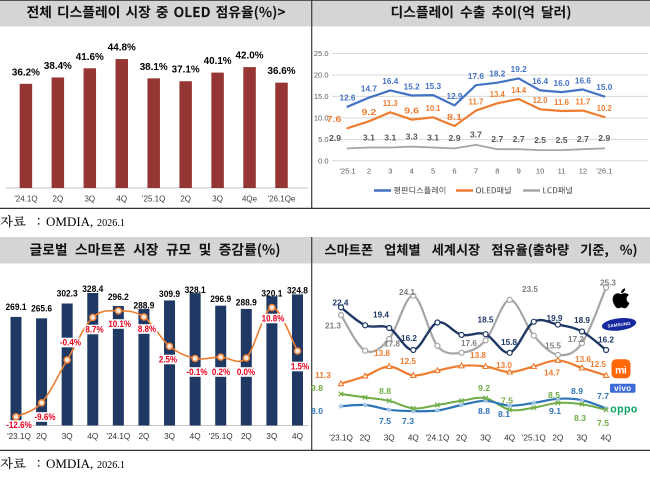  Describe the element at coordinates (250, 56) in the screenshot. I see `svg-text: 42.0%` at that location.